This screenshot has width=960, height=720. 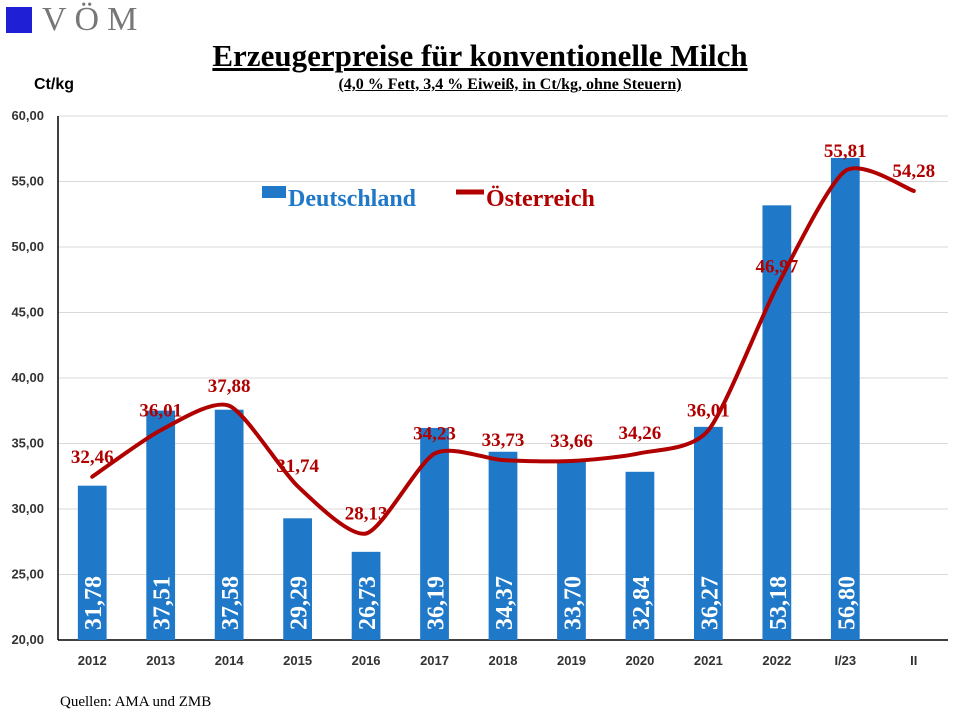 What do you see at coordinates (92, 660) in the screenshot?
I see `x-tick-label: 2012` at bounding box center [92, 660].